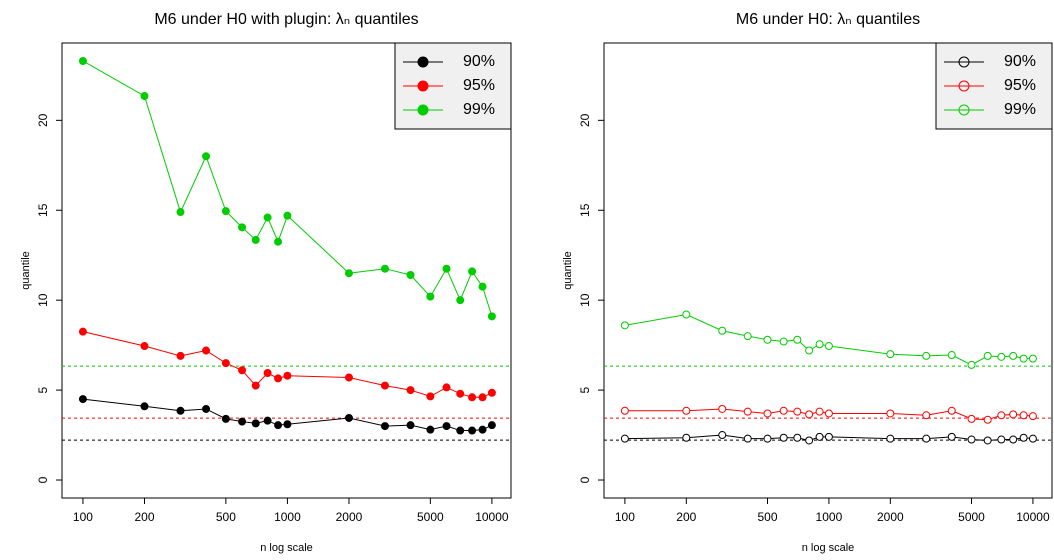 Image resolution: width=1054 pixels, height=560 pixels. What do you see at coordinates (286, 548) in the screenshot?
I see `x-axis-label: n log scale` at bounding box center [286, 548].